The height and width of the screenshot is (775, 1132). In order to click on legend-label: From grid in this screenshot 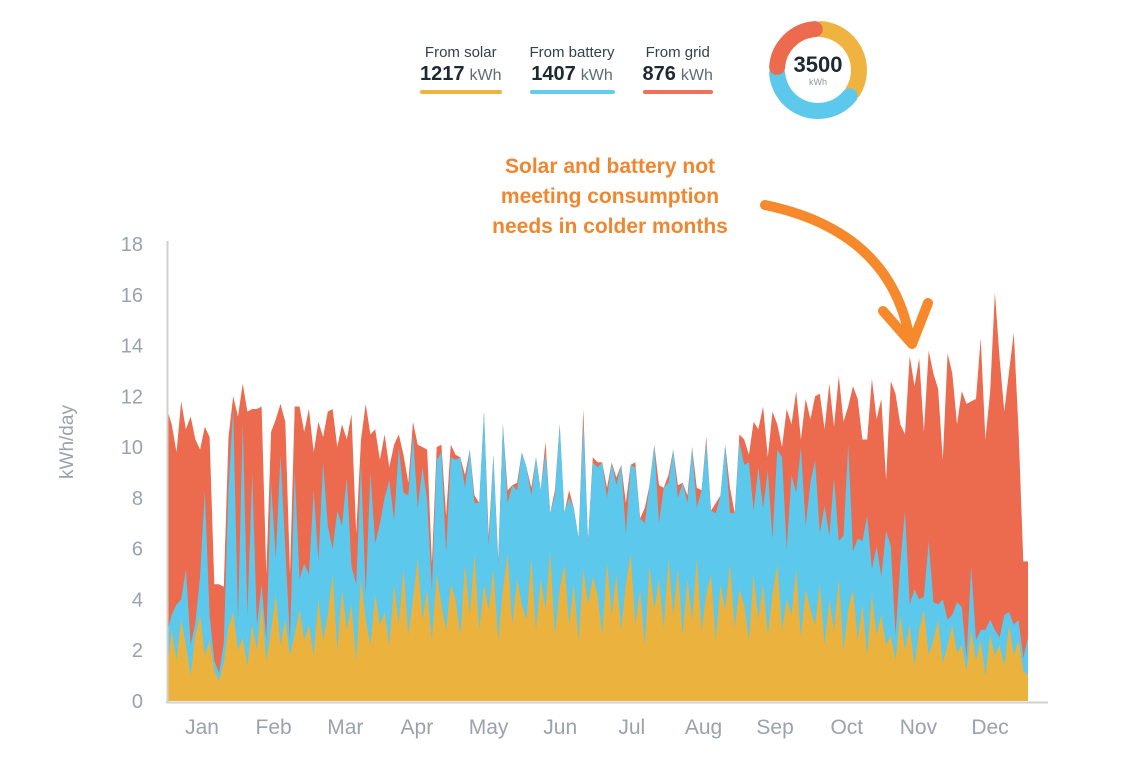, I will do `click(677, 52)`.